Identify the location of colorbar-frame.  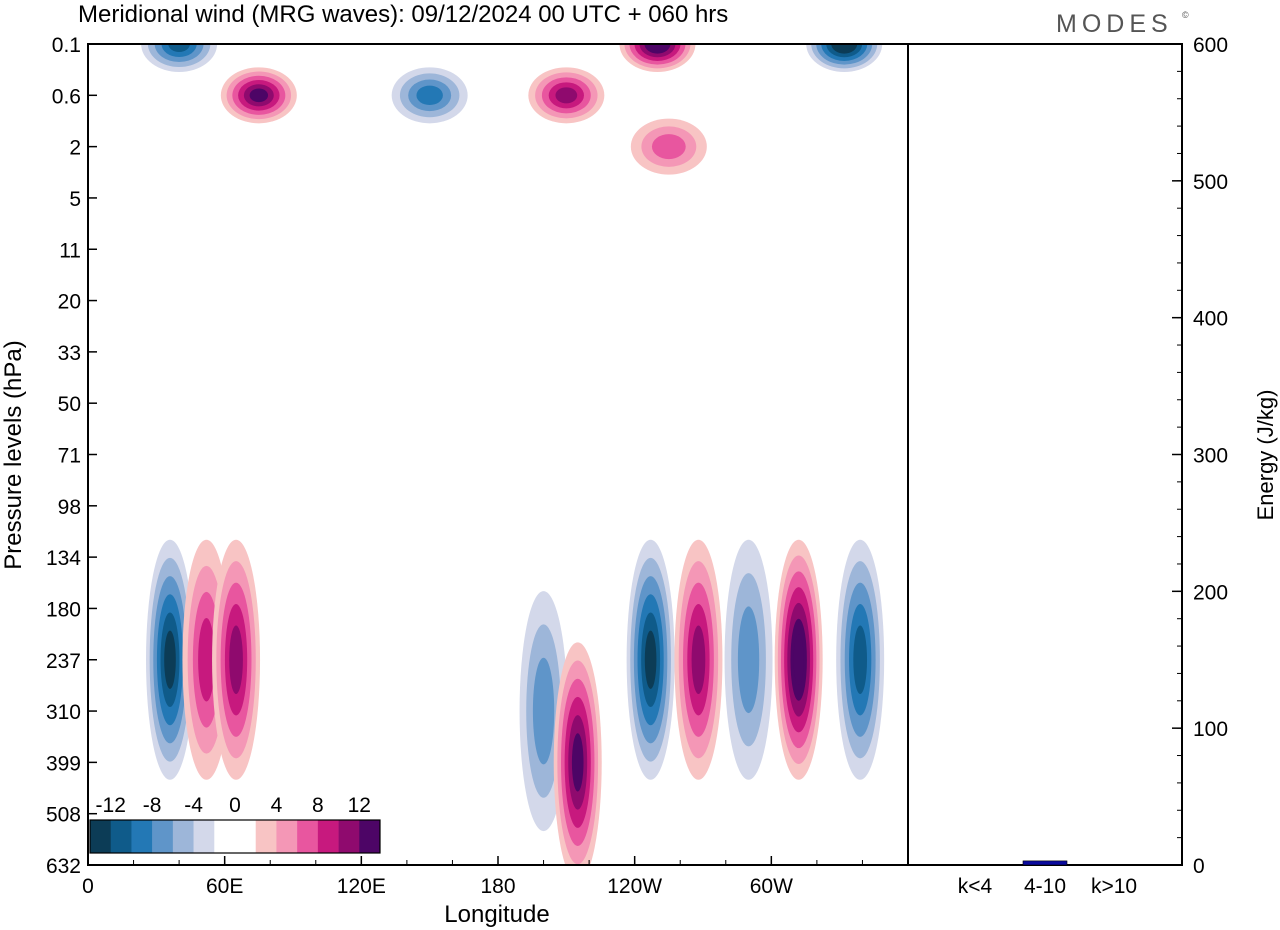
(235, 836).